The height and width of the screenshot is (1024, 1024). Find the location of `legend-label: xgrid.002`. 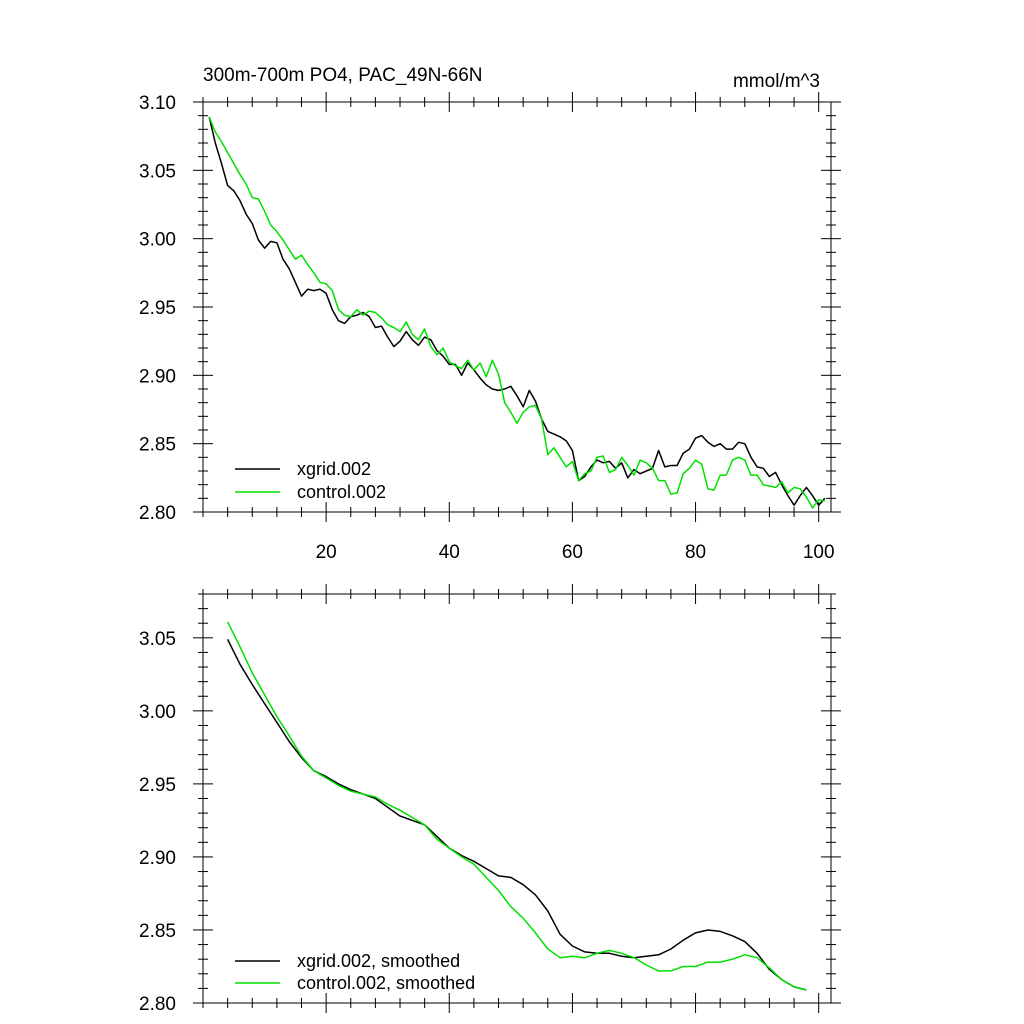

legend-label: xgrid.002 is located at coordinates (334, 469).